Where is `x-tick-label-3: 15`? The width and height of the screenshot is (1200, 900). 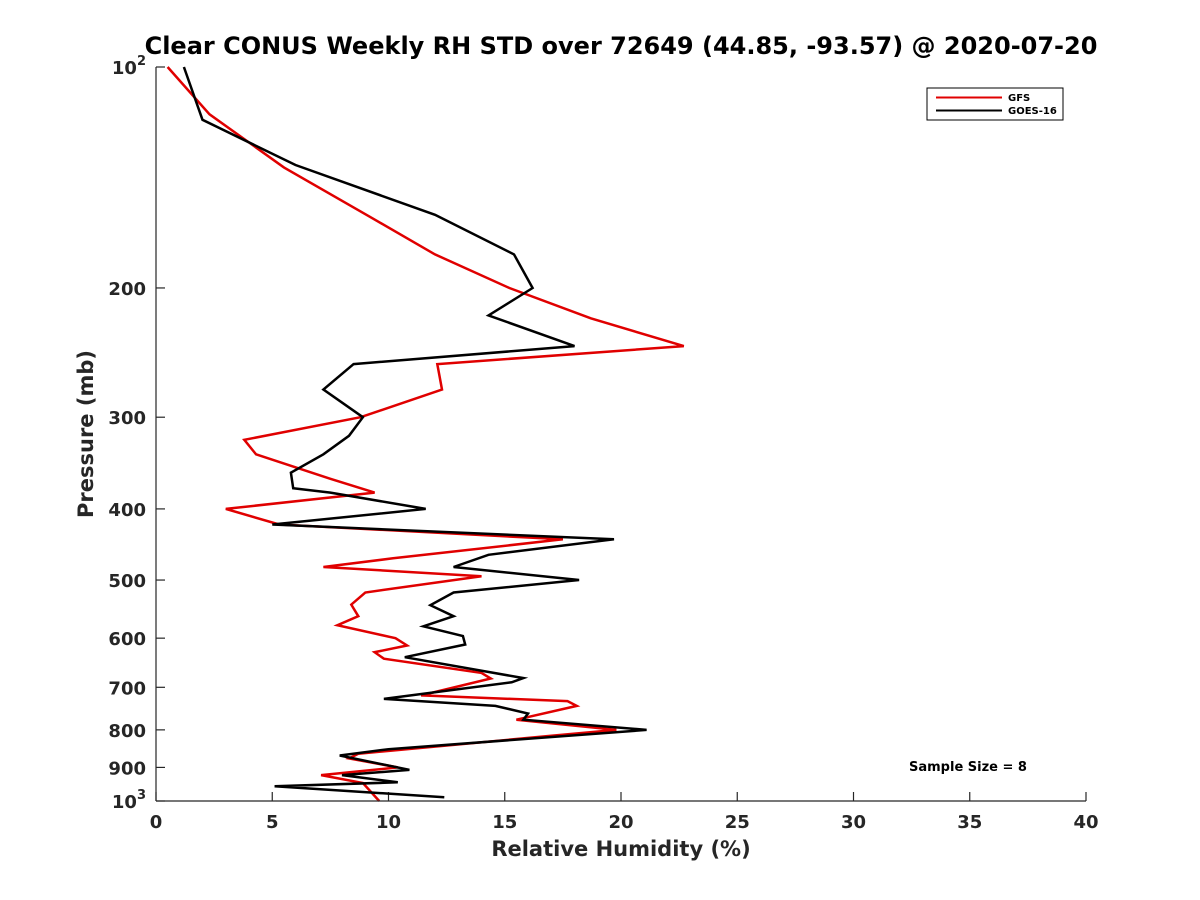 x-tick-label-3: 15 is located at coordinates (504, 822).